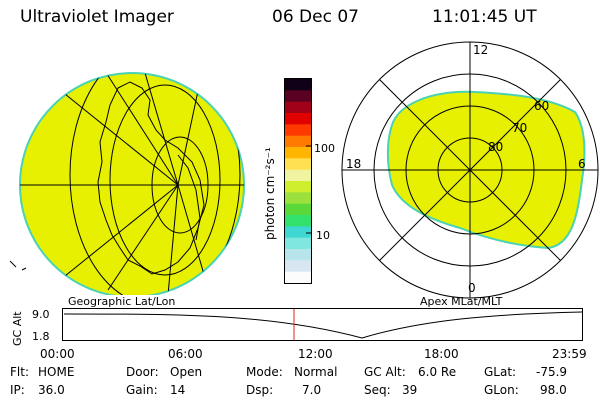 Image resolution: width=600 pixels, height=400 pixels. What do you see at coordinates (323, 235) in the screenshot?
I see `colorbar-tick-10: 10` at bounding box center [323, 235].